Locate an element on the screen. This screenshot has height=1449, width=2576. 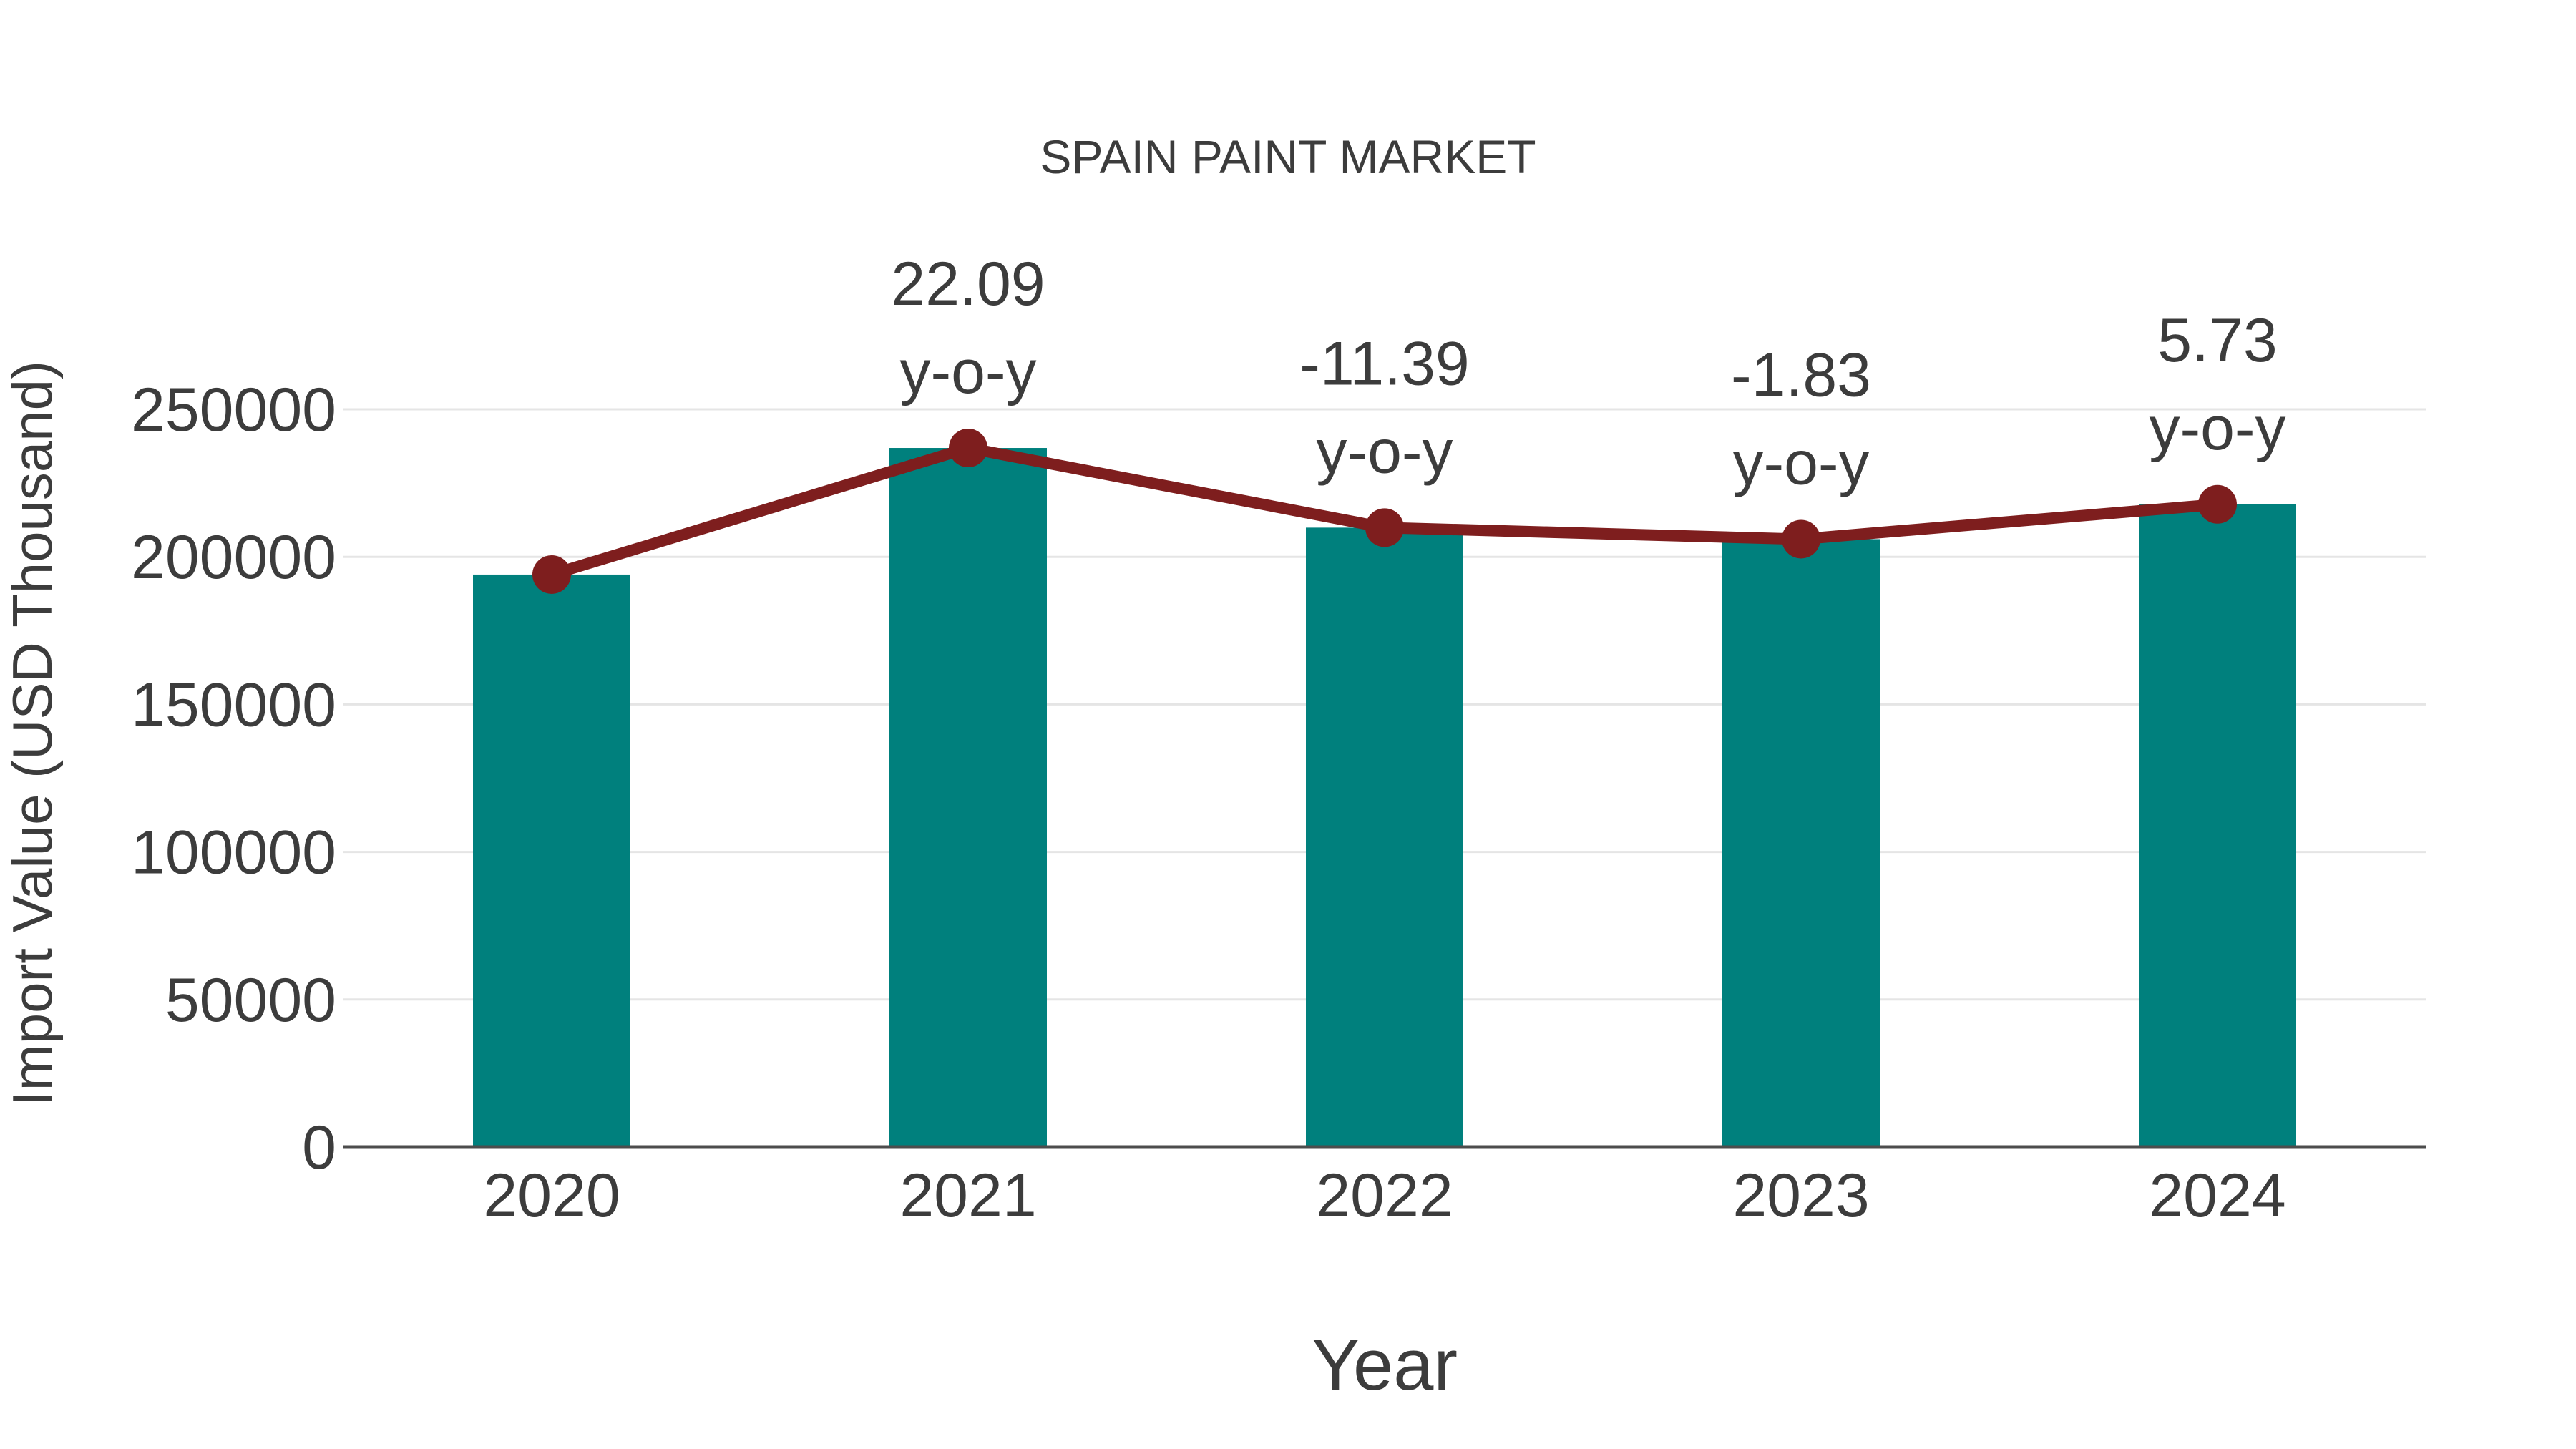
y-tick-label-50000: 50000 is located at coordinates (250, 1000).